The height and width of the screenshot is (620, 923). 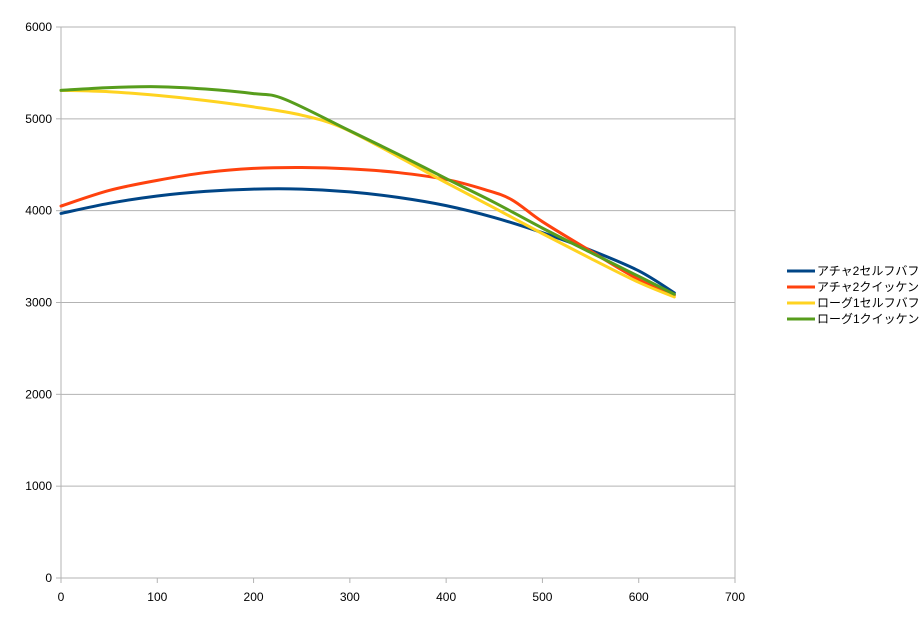 What do you see at coordinates (61, 597) in the screenshot?
I see `x-tick-label: 0` at bounding box center [61, 597].